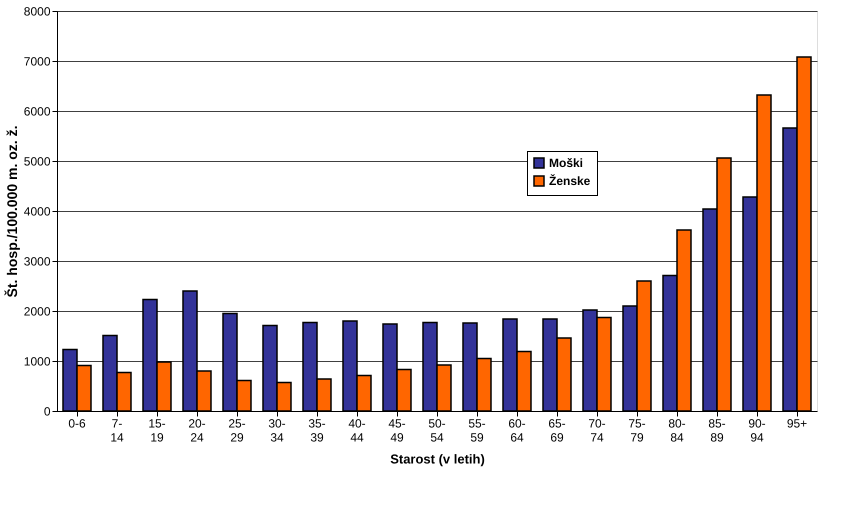 Image resolution: width=864 pixels, height=520 pixels. Describe the element at coordinates (317, 430) in the screenshot. I see `x-tick-label: 35- 39` at that location.